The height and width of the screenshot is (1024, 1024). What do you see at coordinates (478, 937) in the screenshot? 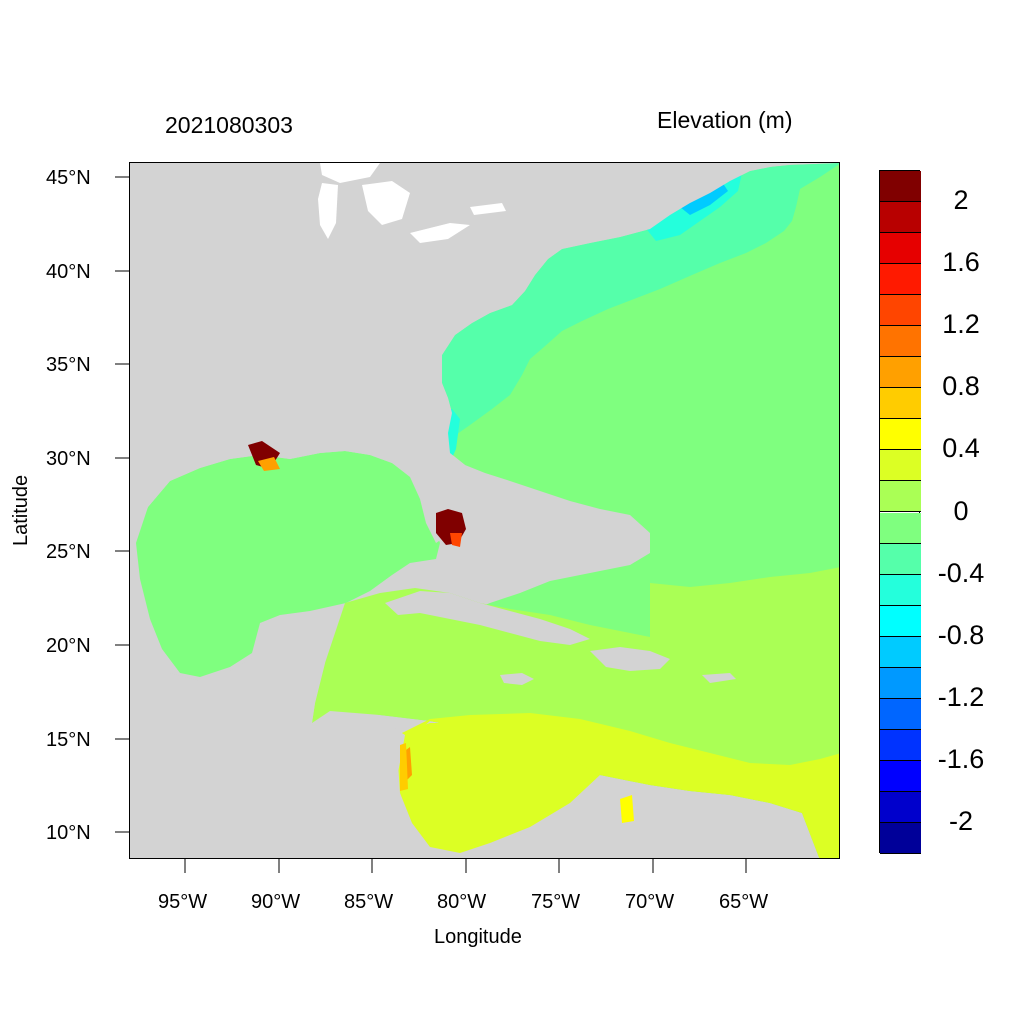
I see `x-axis-label: Longitude` at bounding box center [478, 937].